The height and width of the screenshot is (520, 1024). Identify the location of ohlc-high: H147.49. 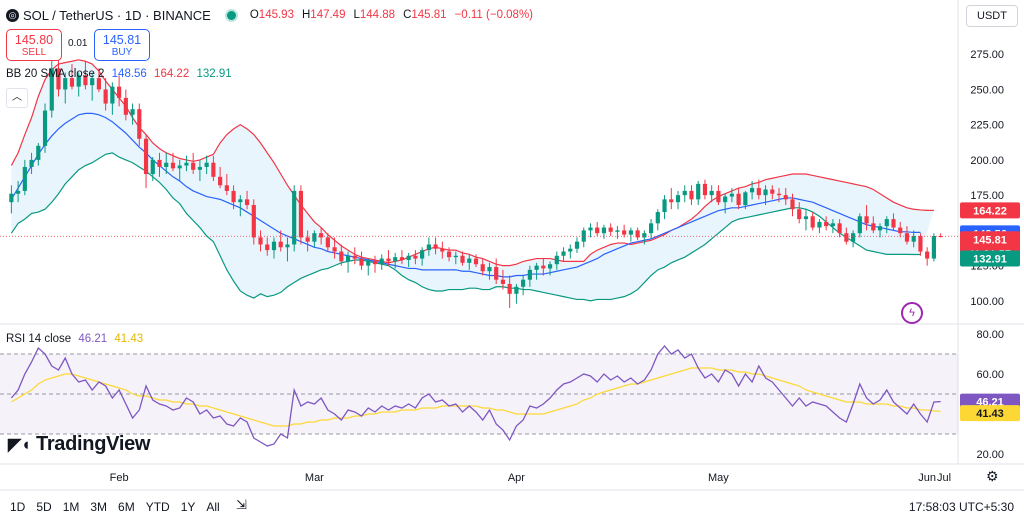
(324, 15).